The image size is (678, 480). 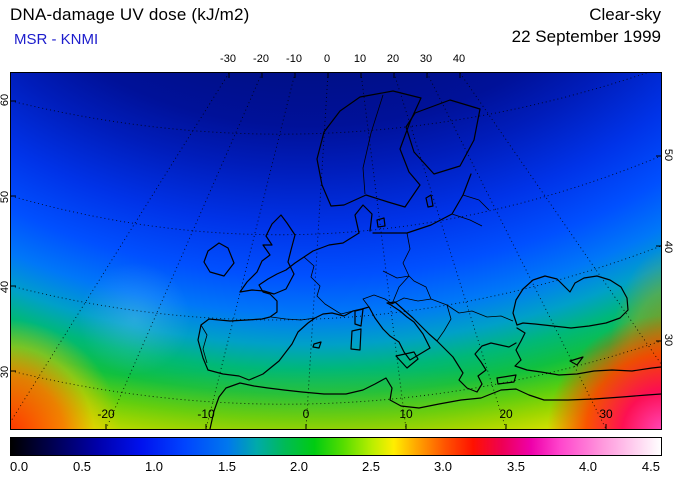 I want to click on colorbar-tick-label: 2.5, so click(x=371, y=466).